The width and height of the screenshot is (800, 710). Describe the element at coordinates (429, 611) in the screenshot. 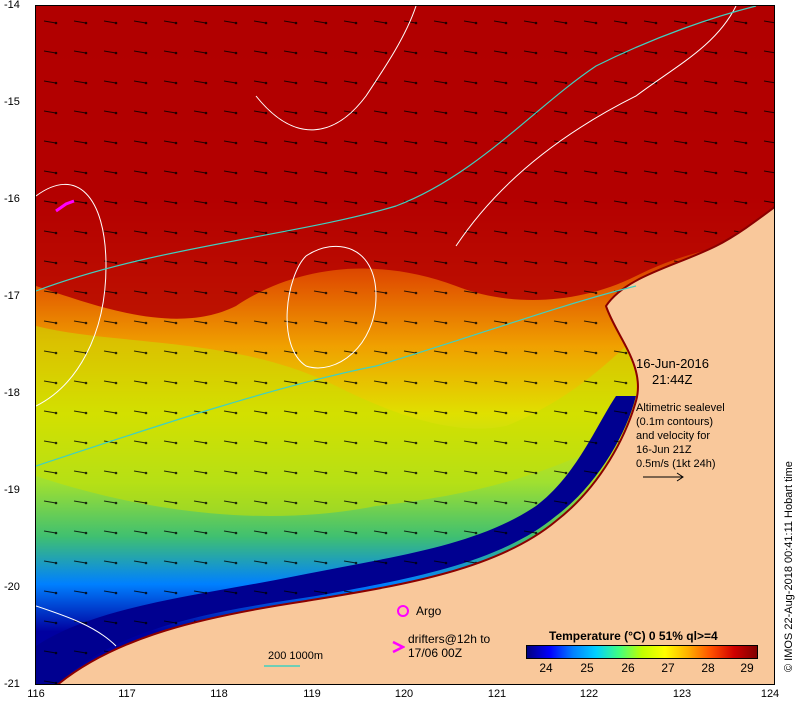

I see `argo-label: Argo` at that location.